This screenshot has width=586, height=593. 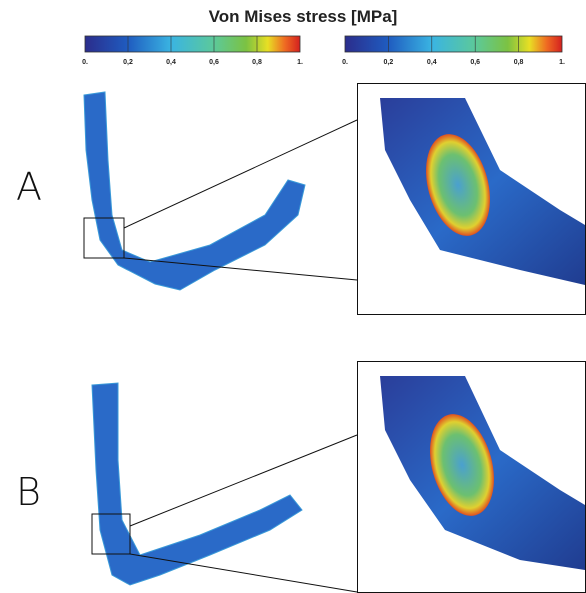 I want to click on panel-label: A, so click(x=29, y=187).